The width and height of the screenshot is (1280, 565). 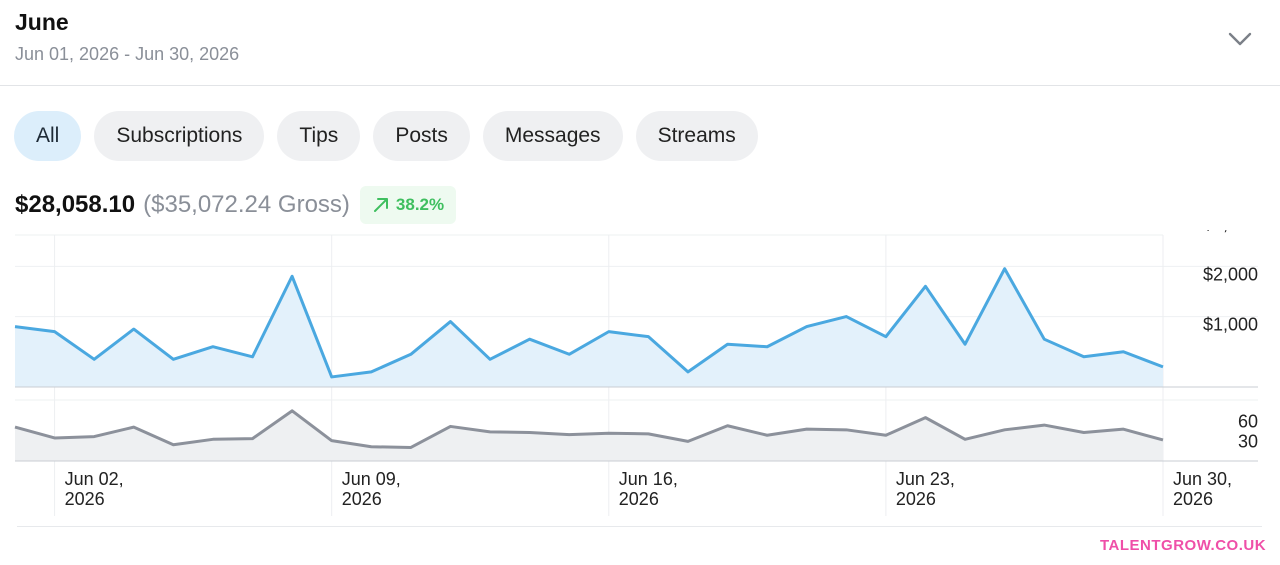 What do you see at coordinates (552, 136) in the screenshot?
I see `tab-messages: Messages` at bounding box center [552, 136].